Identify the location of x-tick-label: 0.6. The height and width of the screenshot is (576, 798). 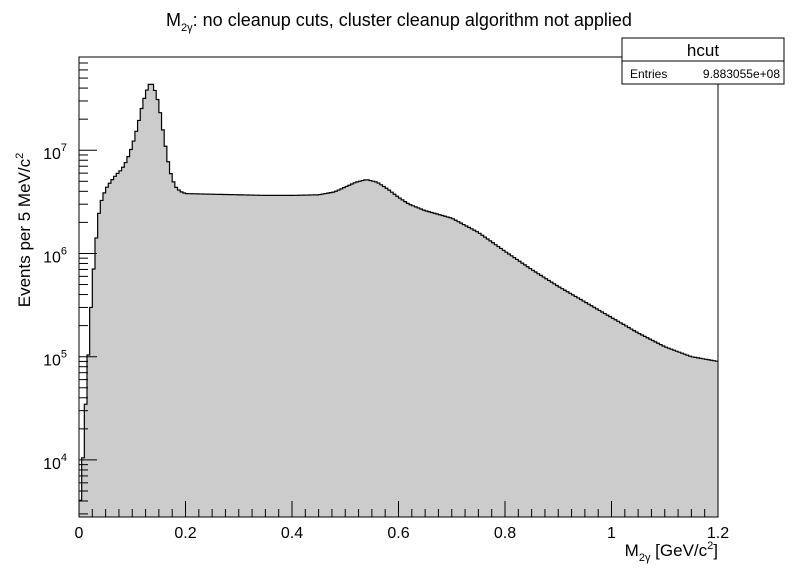
(398, 533).